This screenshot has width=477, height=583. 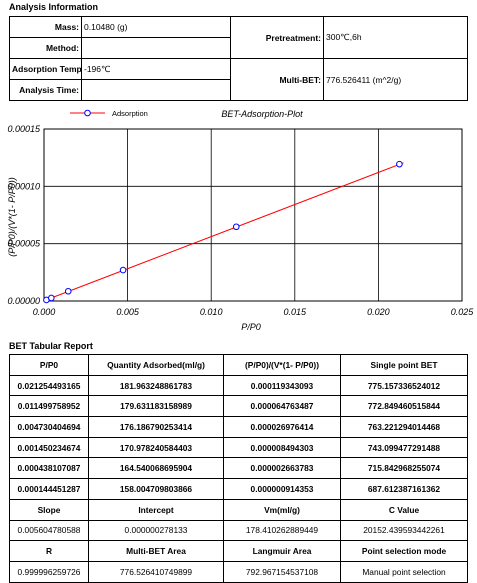 I want to click on cell: 0.000064763487, so click(x=282, y=406).